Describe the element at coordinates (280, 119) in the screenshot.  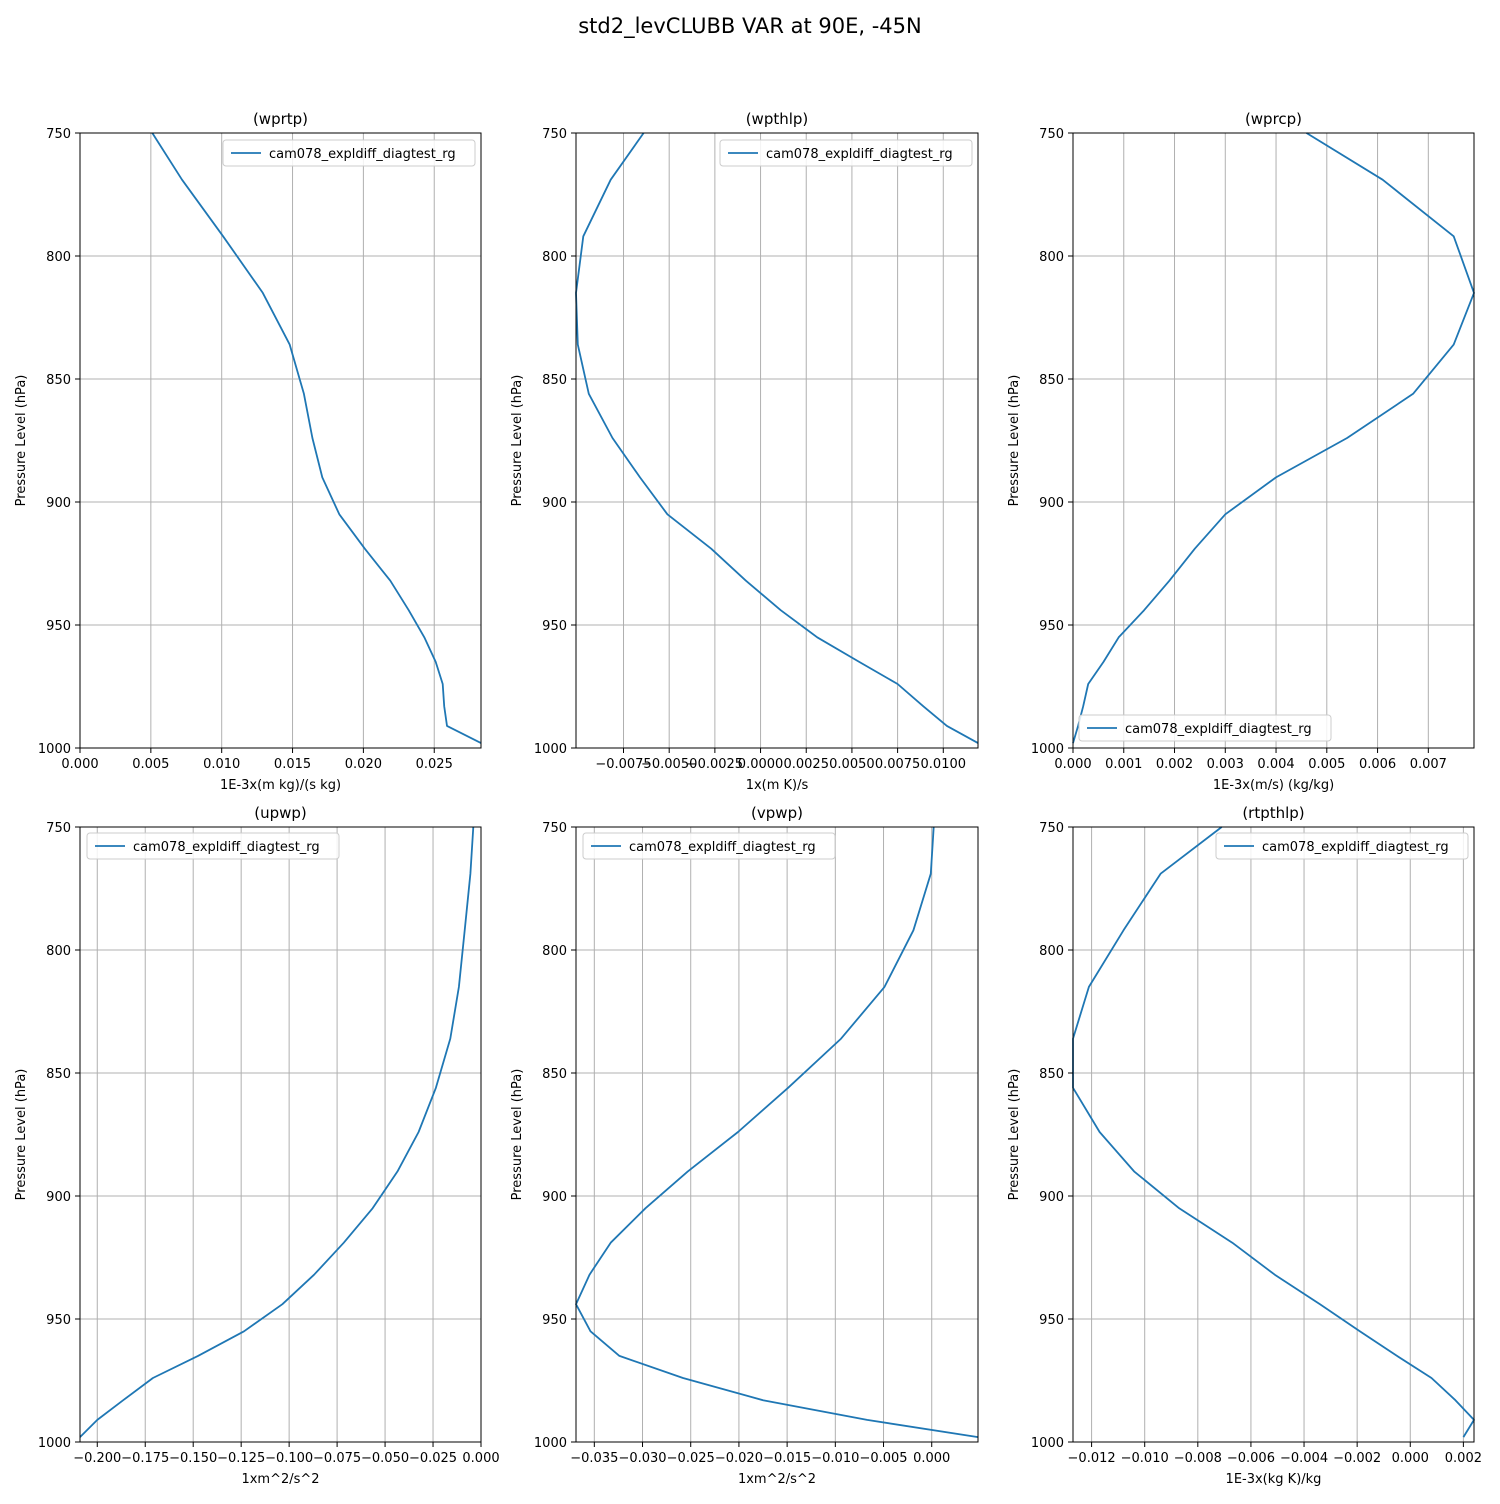
I see `subplot-title: (wprtp)` at that location.